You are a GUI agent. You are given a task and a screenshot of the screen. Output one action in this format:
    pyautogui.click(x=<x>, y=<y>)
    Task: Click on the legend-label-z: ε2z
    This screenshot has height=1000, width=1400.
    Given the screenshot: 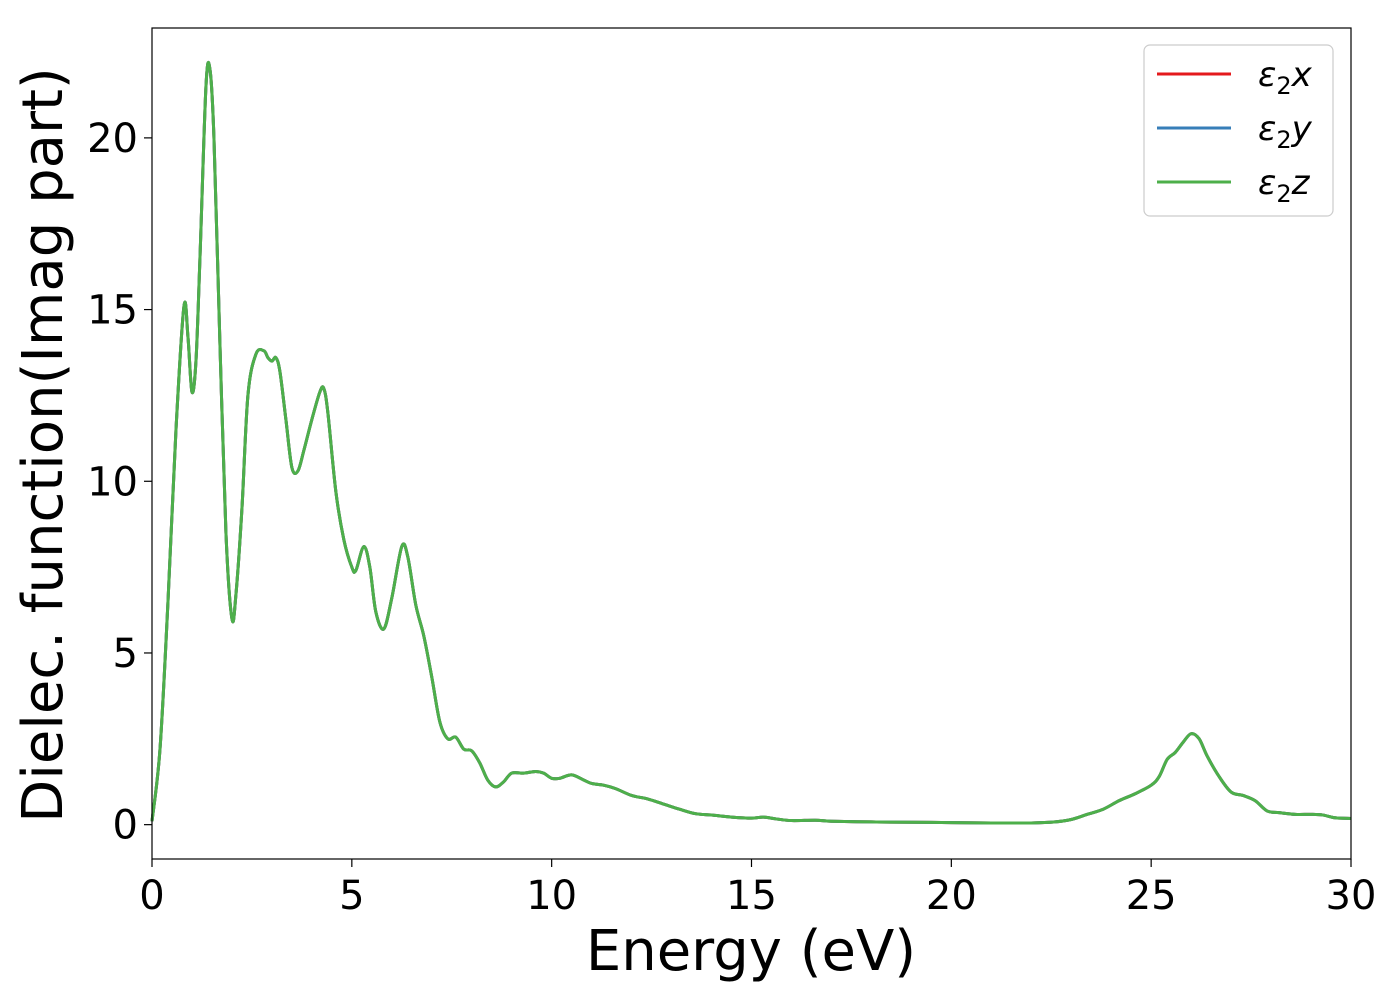 What is the action you would take?
    pyautogui.click(x=1284, y=185)
    